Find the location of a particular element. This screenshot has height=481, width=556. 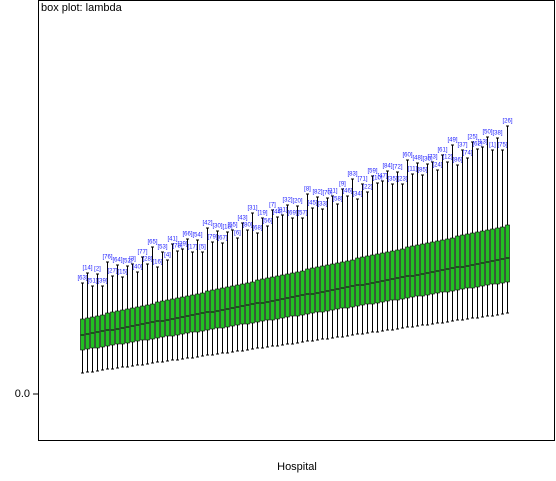

box-label: [6] is located at coordinates (237, 234).